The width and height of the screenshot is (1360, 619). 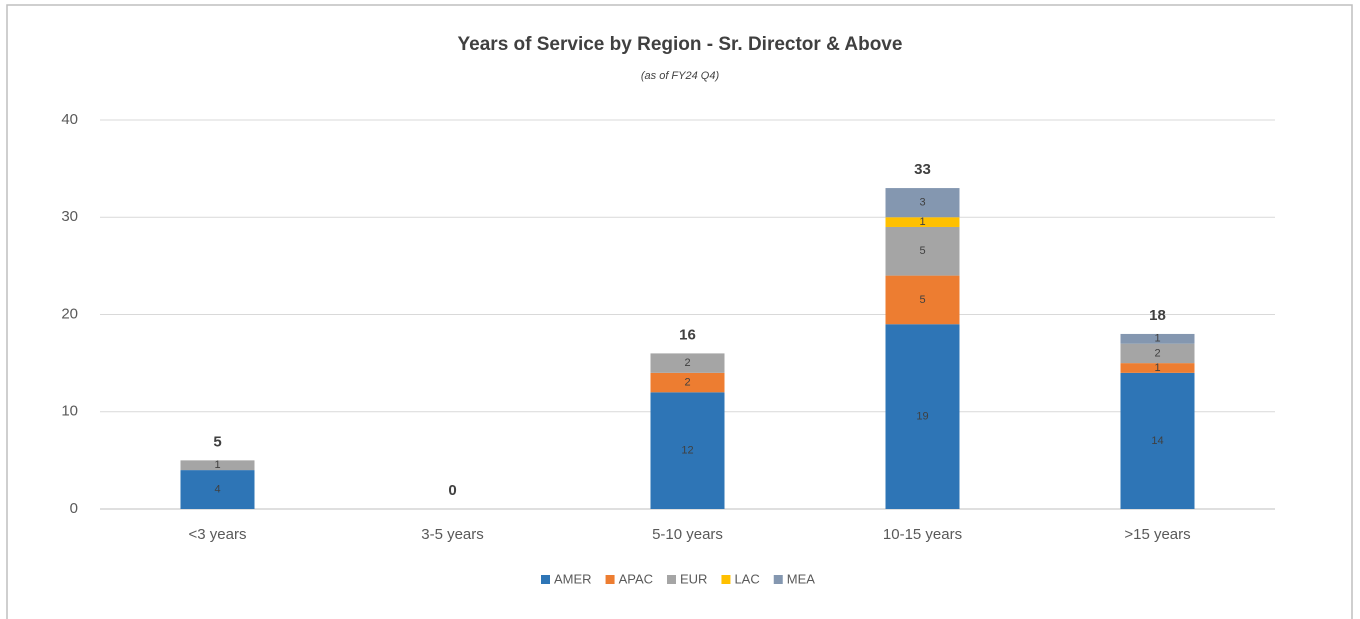 What do you see at coordinates (693, 578) in the screenshot?
I see `legend-label: EUR` at bounding box center [693, 578].